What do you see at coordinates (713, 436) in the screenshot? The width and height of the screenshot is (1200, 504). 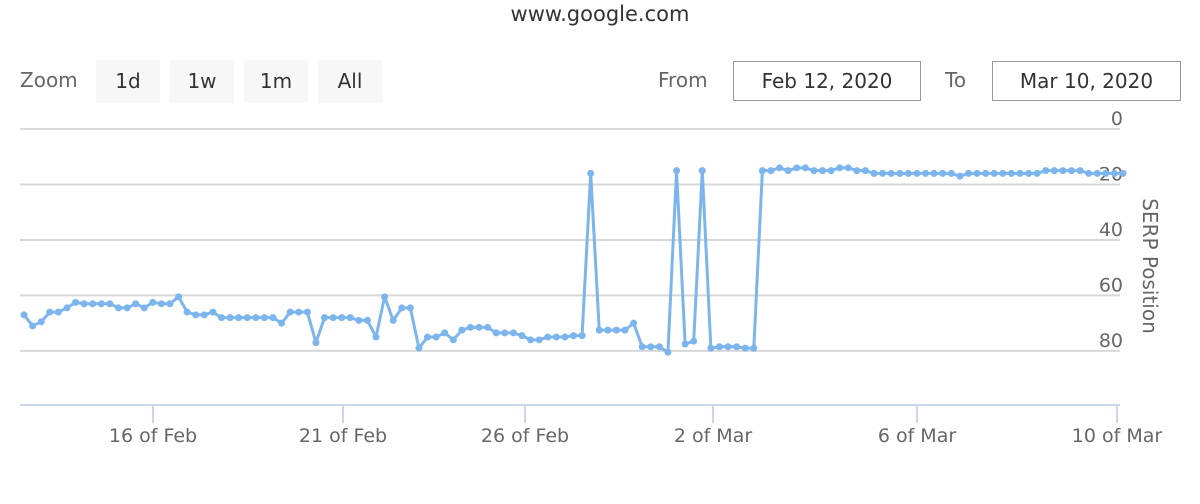 I see `x-tick-label: 2 of Mar` at bounding box center [713, 436].